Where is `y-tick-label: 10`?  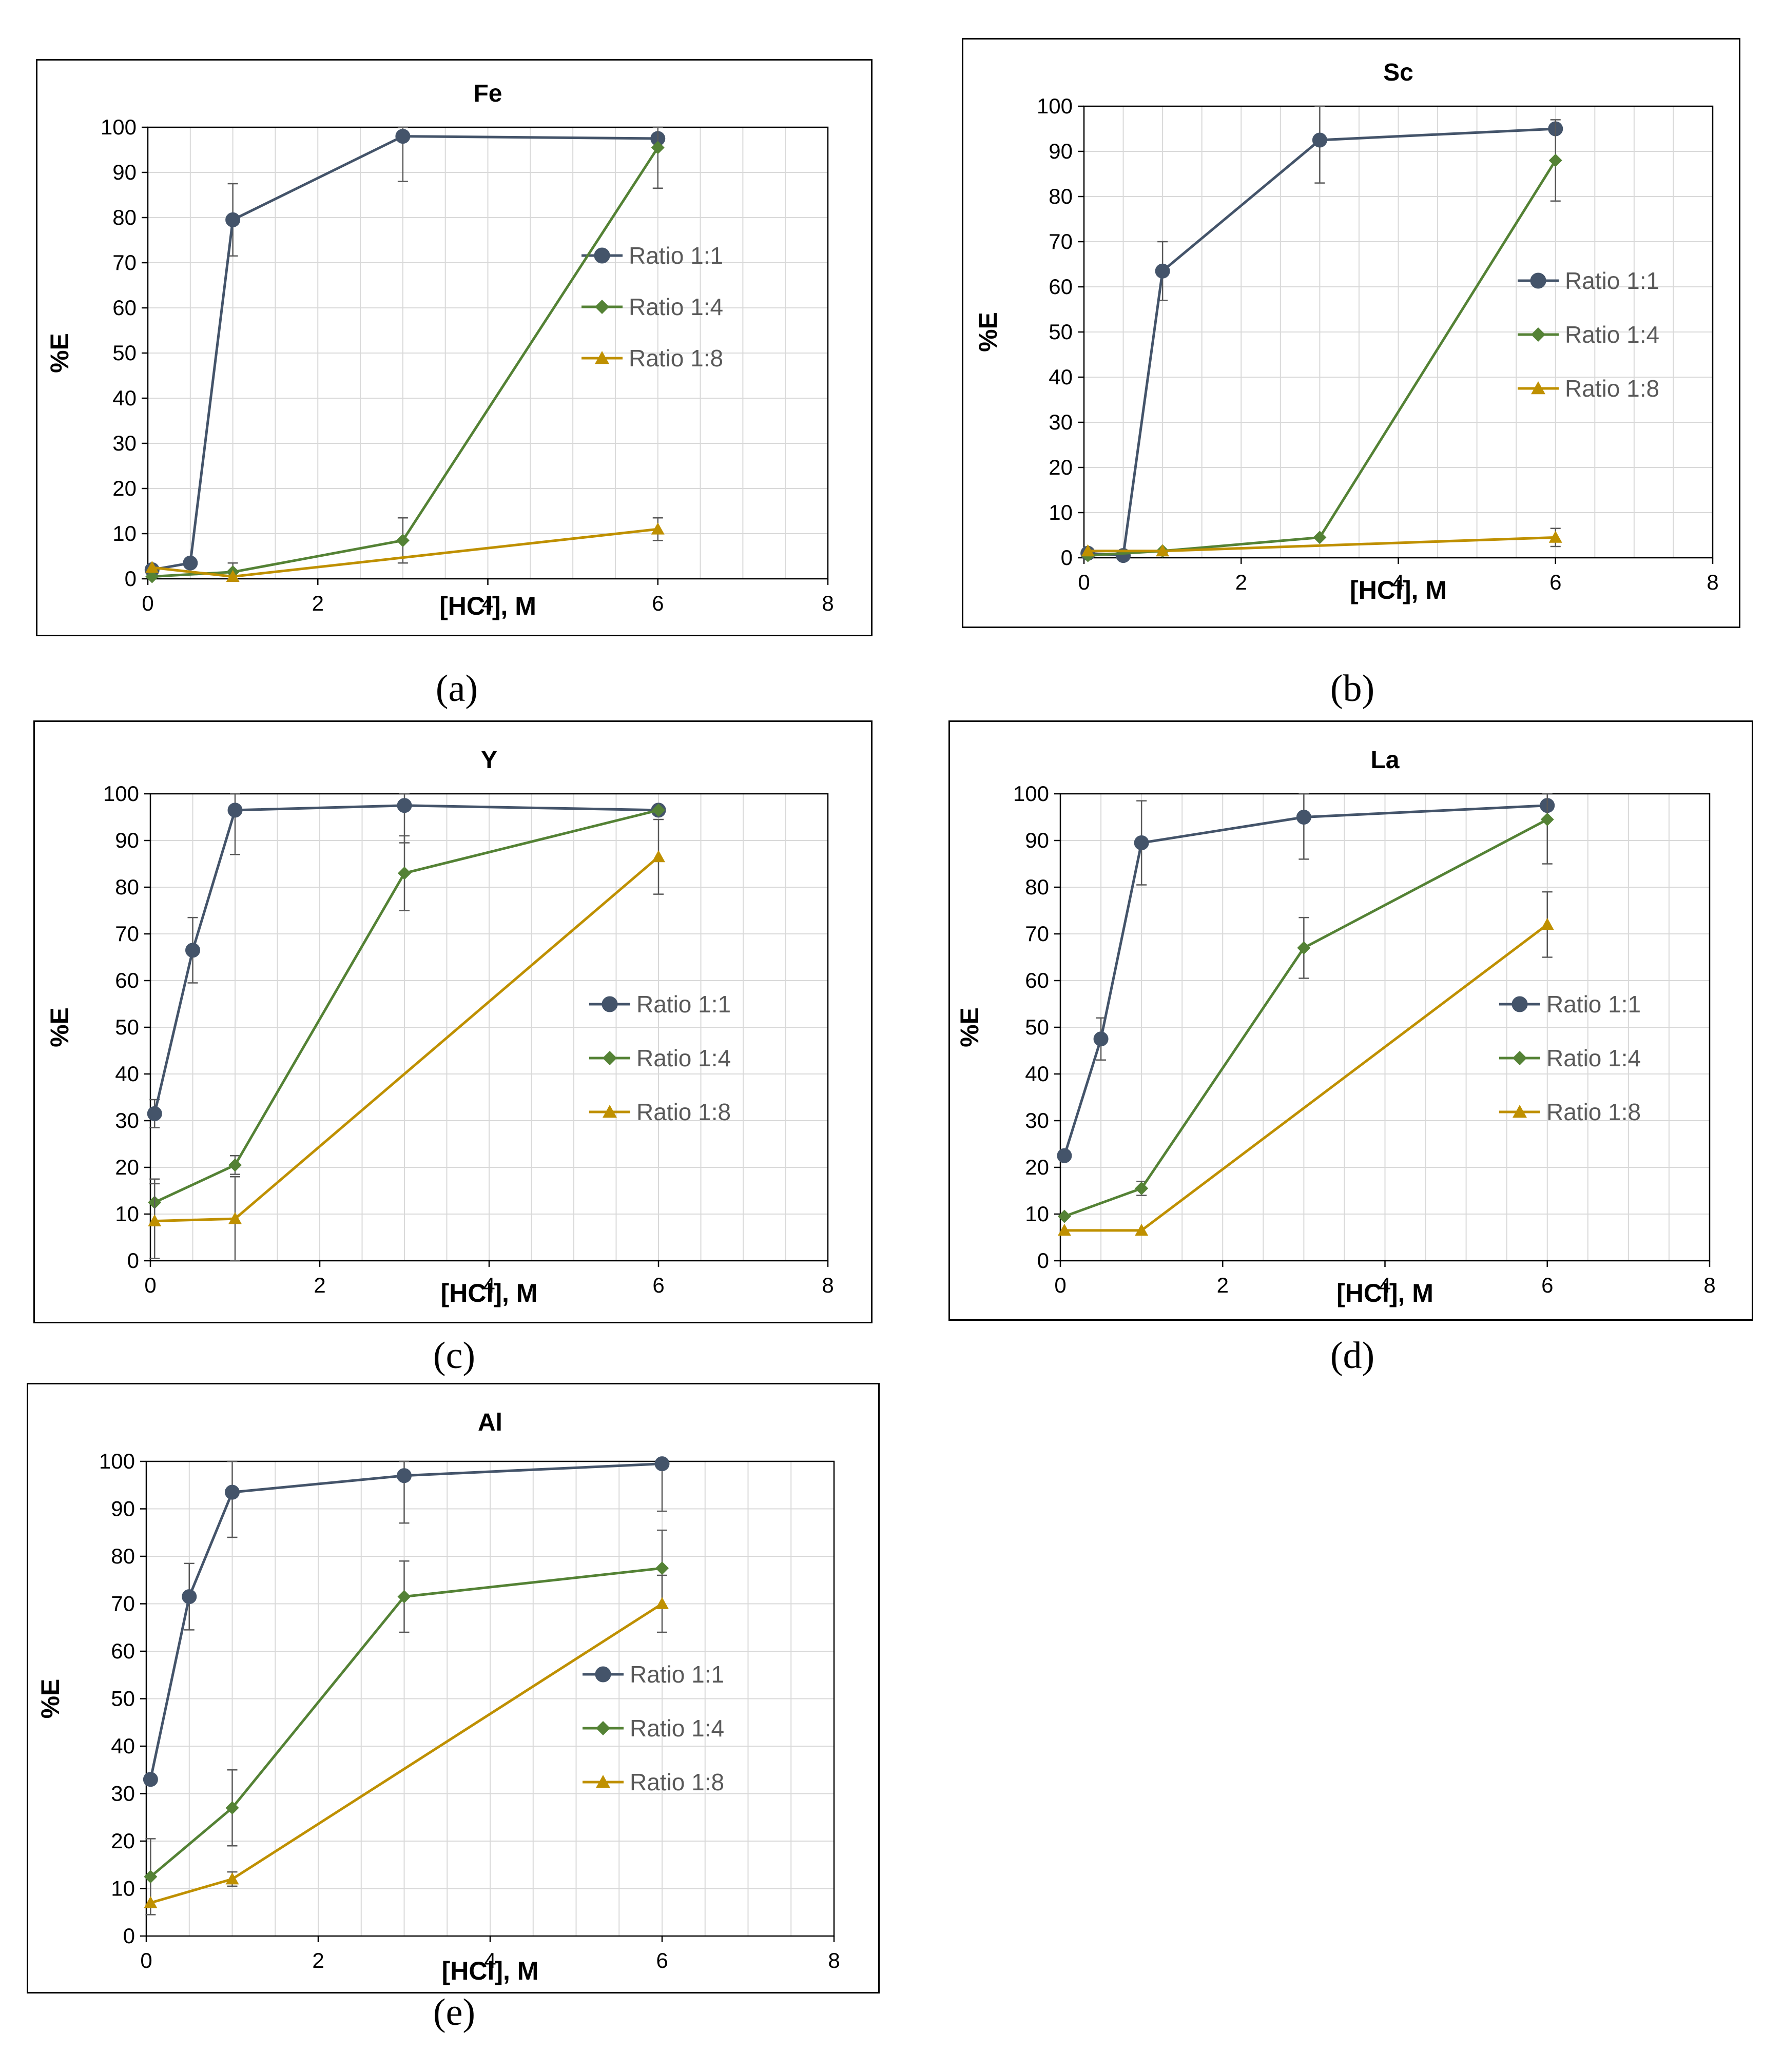
y-tick-label: 10 is located at coordinates (127, 1214).